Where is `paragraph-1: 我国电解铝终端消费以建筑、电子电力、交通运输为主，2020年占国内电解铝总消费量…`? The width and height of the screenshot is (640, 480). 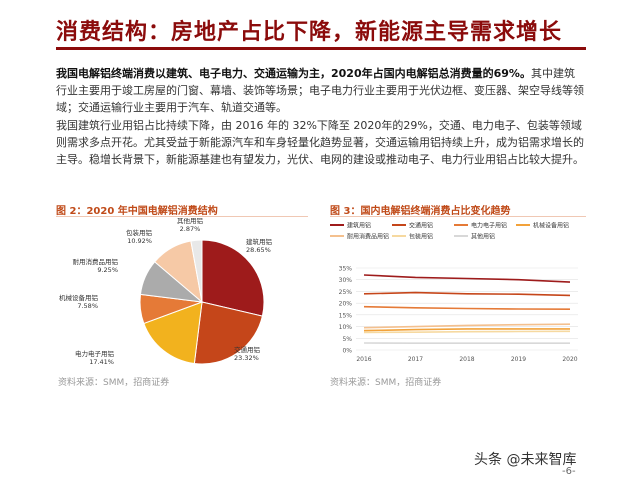
paragraph-1: 我国电解铝终端消费以建筑、电子电力、交通运输为主，2020年占国内电解铝总消费量… is located at coordinates (320, 90).